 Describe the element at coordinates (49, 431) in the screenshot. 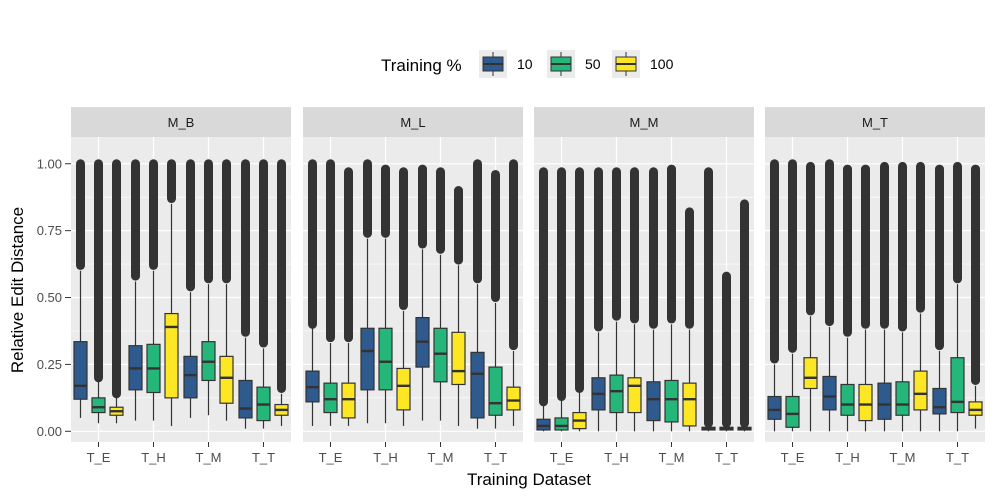

I see `y-tick-label: 0.00` at that location.